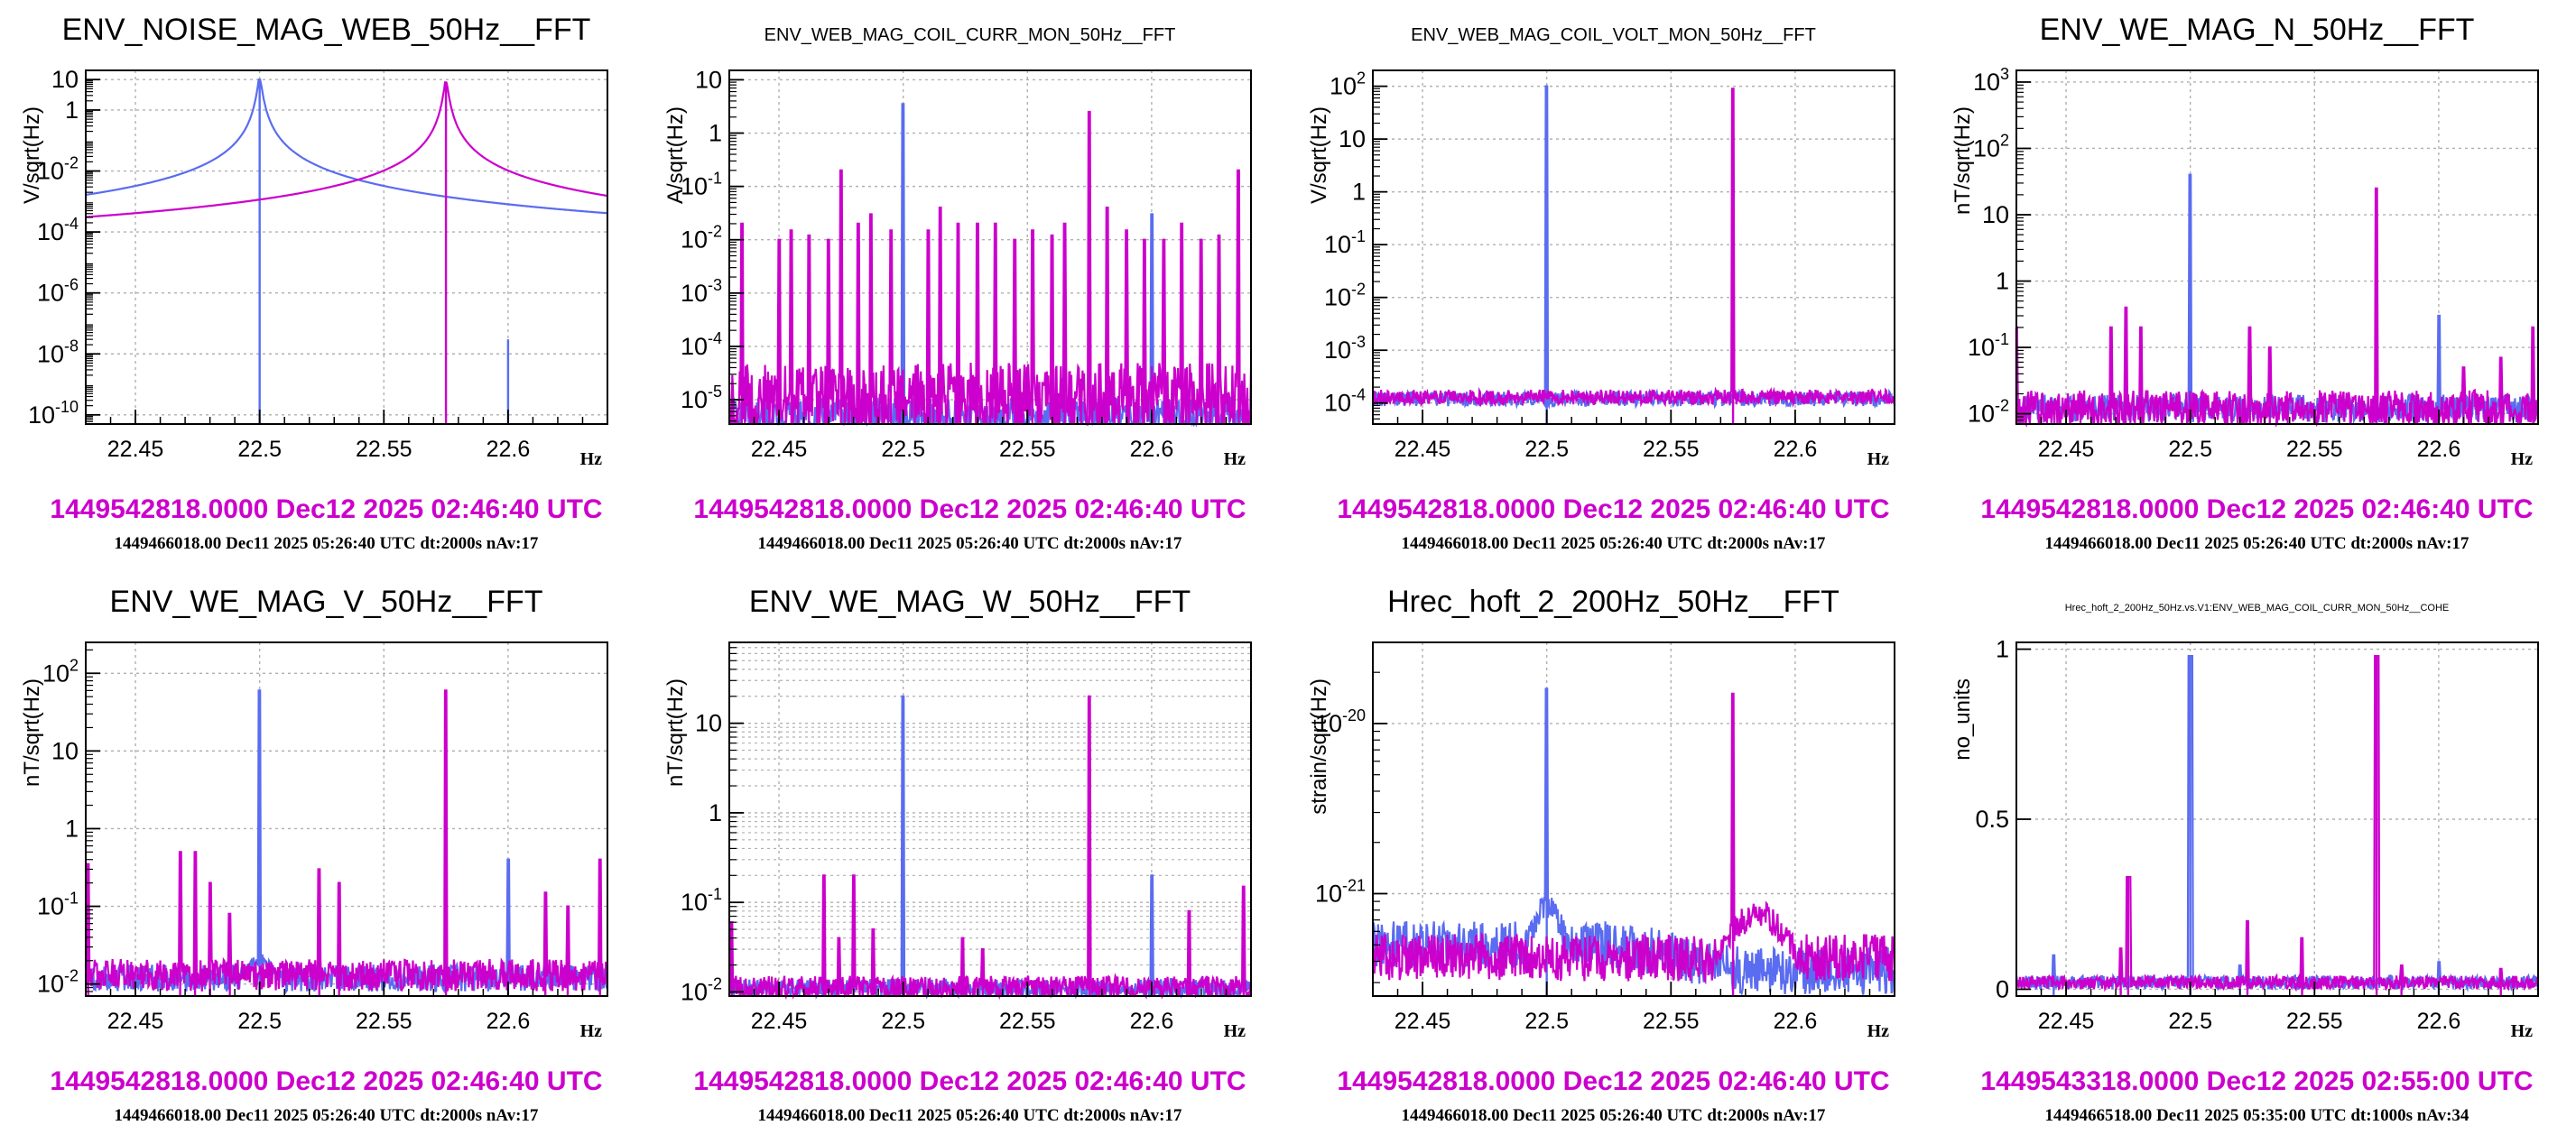  I want to click on panel-title: Hrec_hoft_2_200Hz_50Hz__FFT, so click(1613, 602).